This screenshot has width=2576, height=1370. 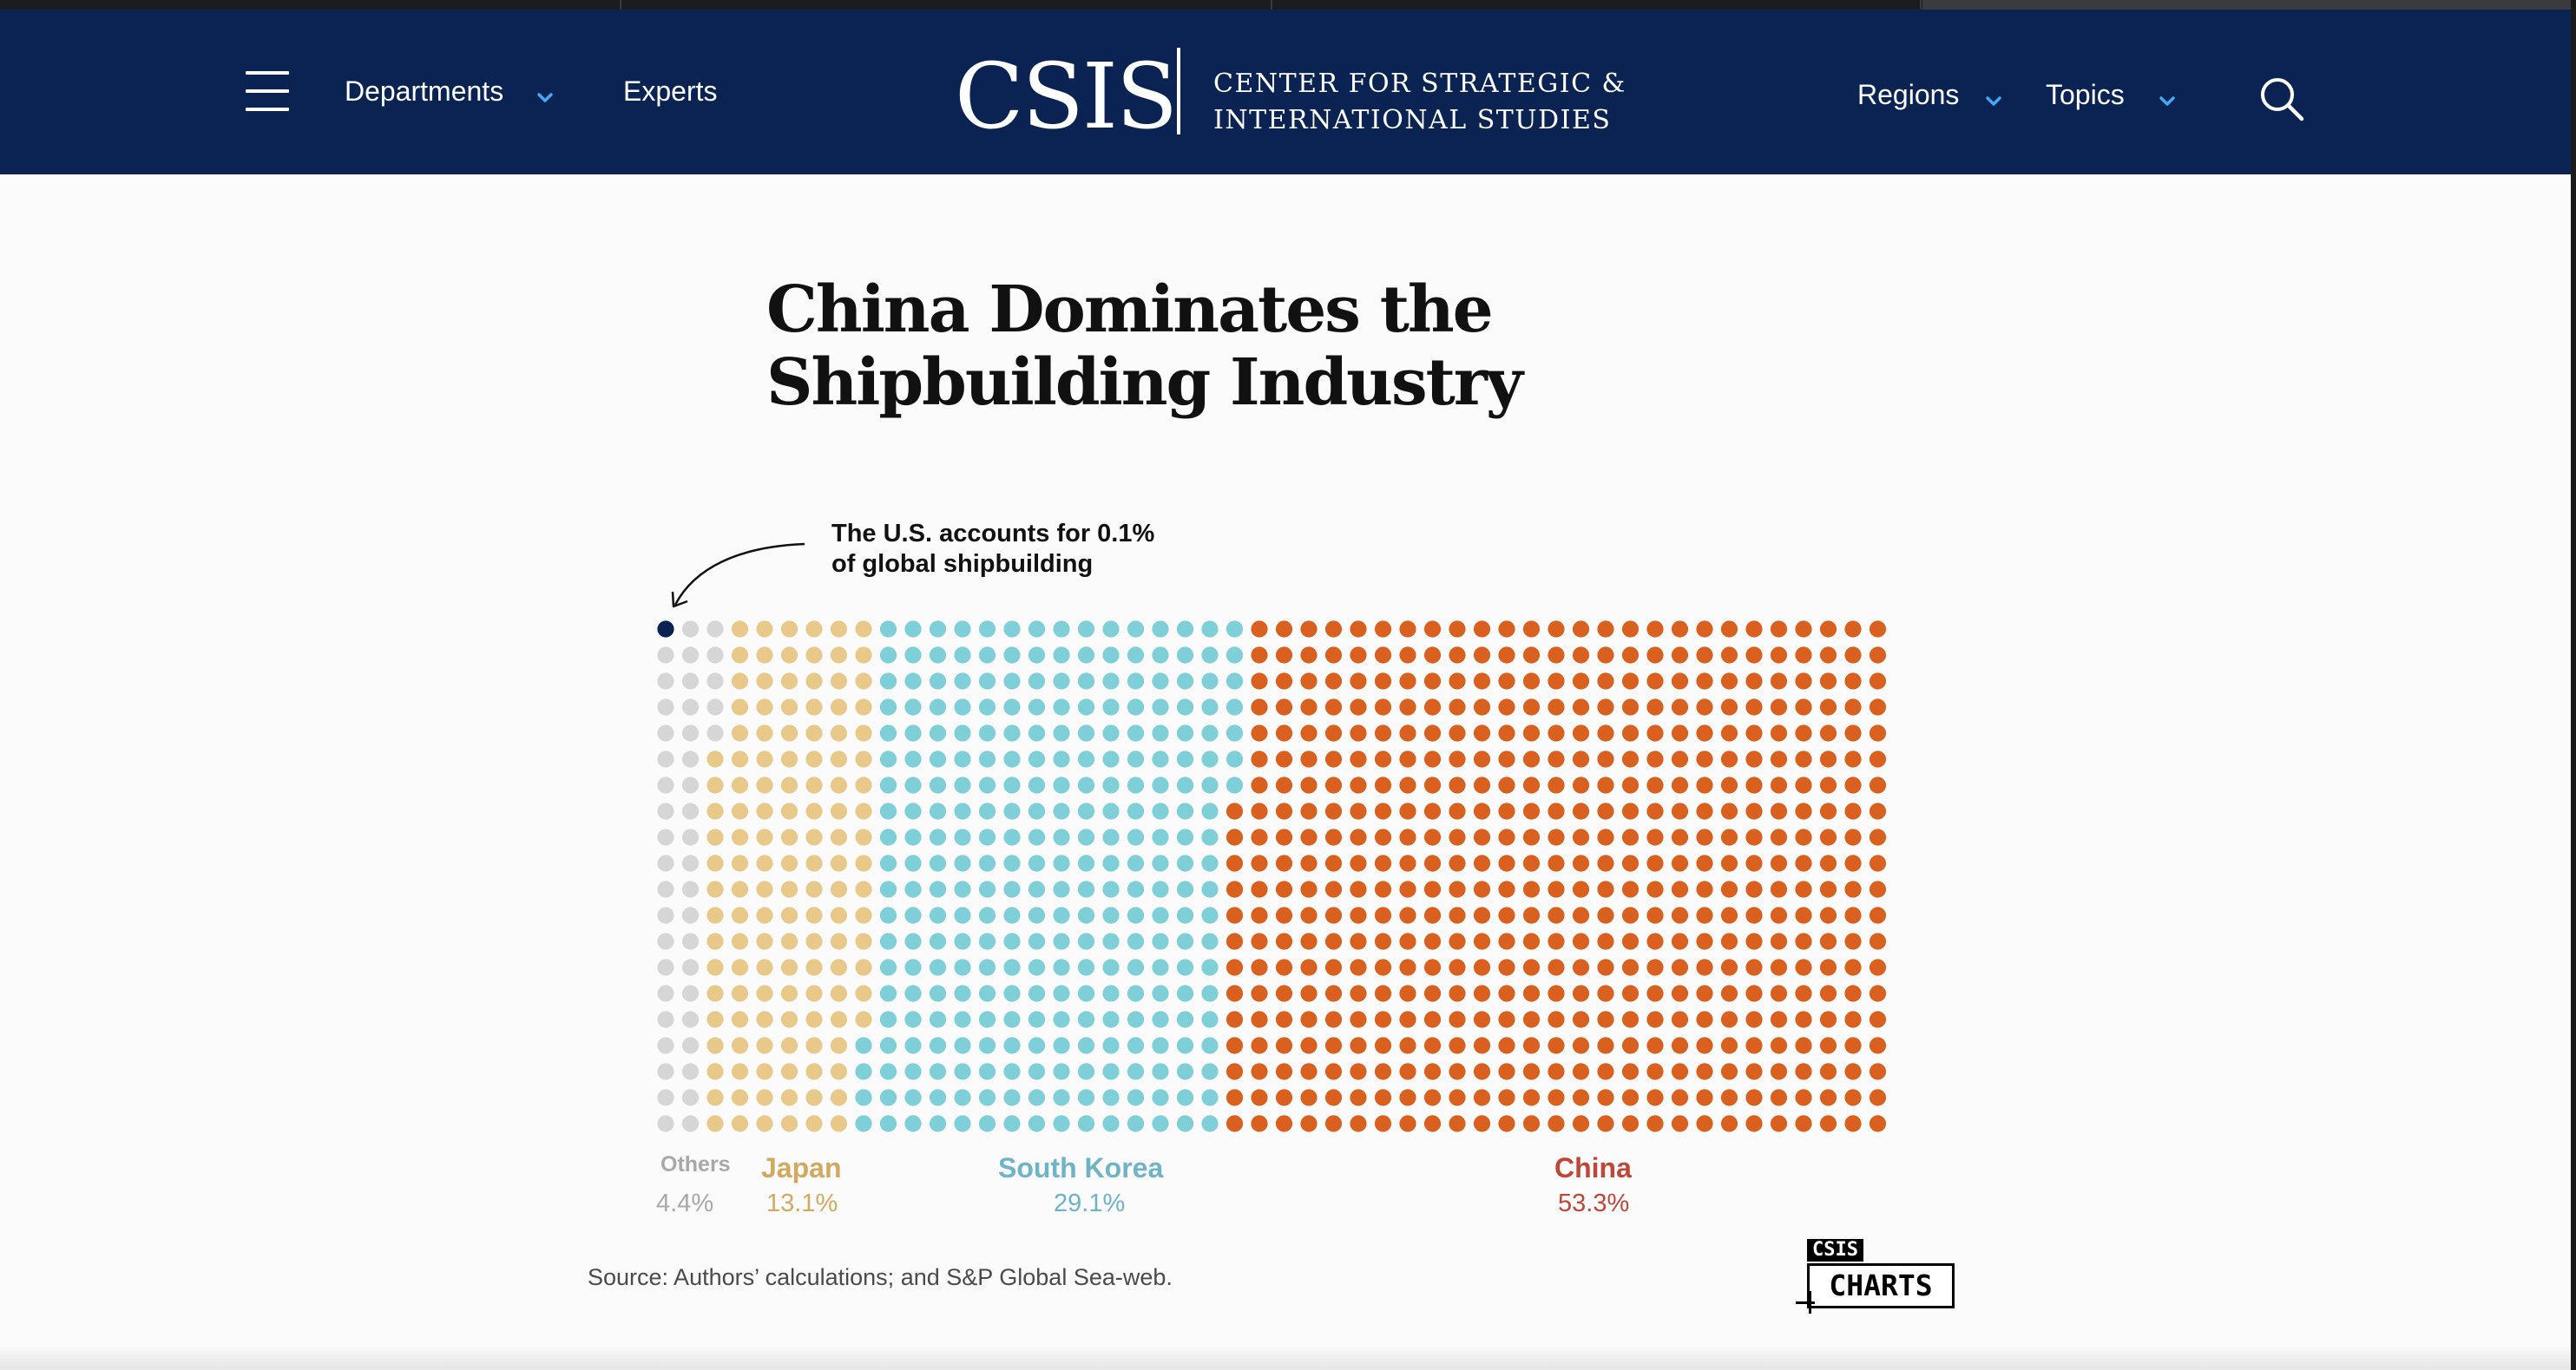 What do you see at coordinates (267, 91) in the screenshot?
I see `hamburger-icon` at bounding box center [267, 91].